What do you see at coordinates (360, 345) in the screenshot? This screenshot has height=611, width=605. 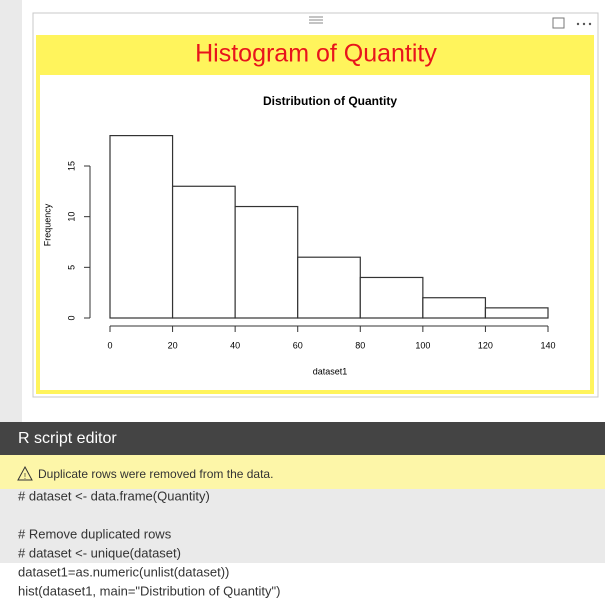 I see `x-tick-label: 80` at bounding box center [360, 345].